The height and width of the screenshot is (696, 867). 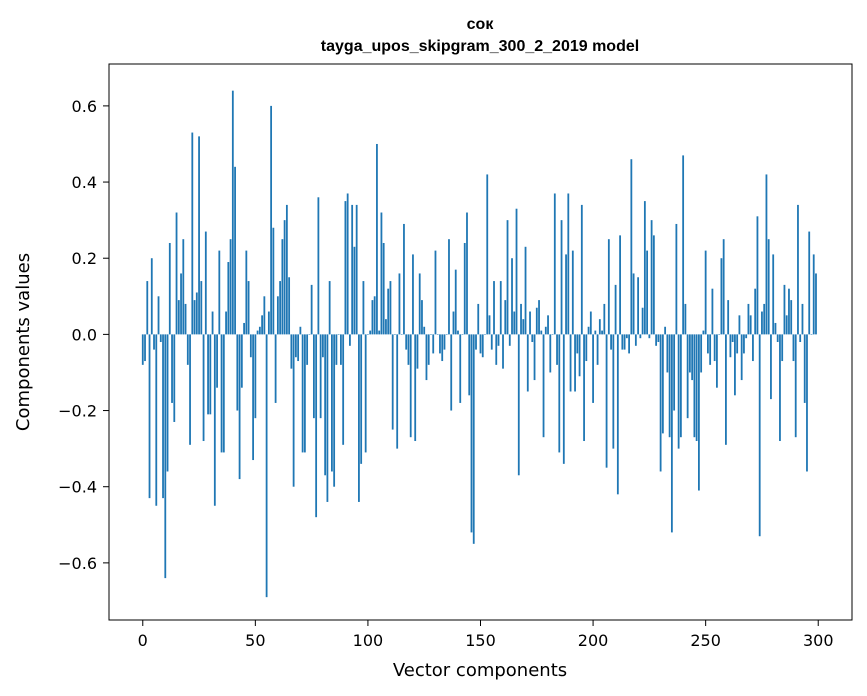 I want to click on y-axis-ticks: −0.6 −0.4 −0.2 0.0 0.2 0.4 0.6, so click(x=83, y=335).